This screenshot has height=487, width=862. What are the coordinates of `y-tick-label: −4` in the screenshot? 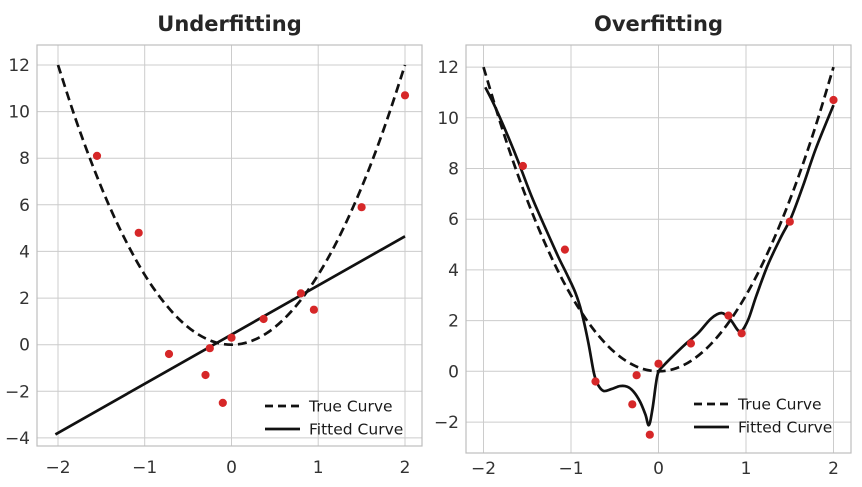 It's located at (17, 439).